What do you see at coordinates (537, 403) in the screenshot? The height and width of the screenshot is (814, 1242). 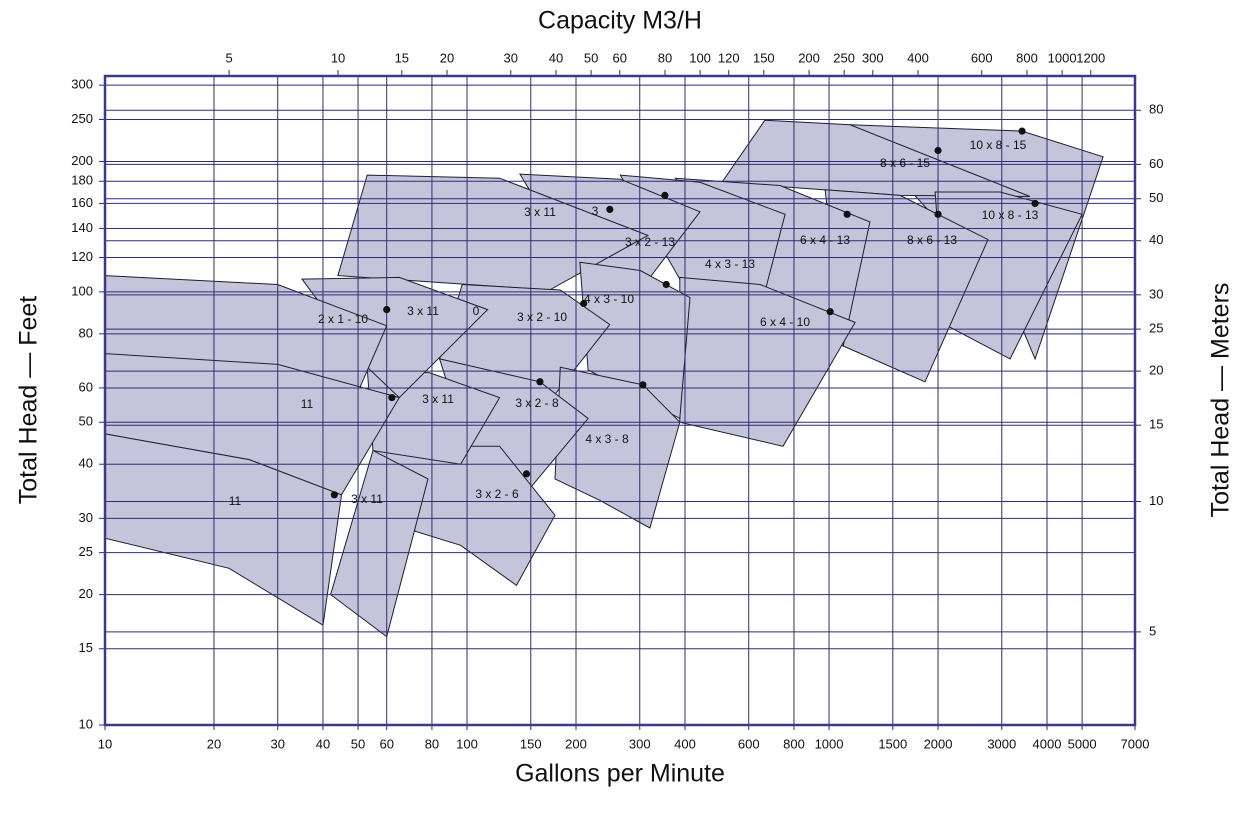 I see `region-label: 3 x 2 - 8` at bounding box center [537, 403].